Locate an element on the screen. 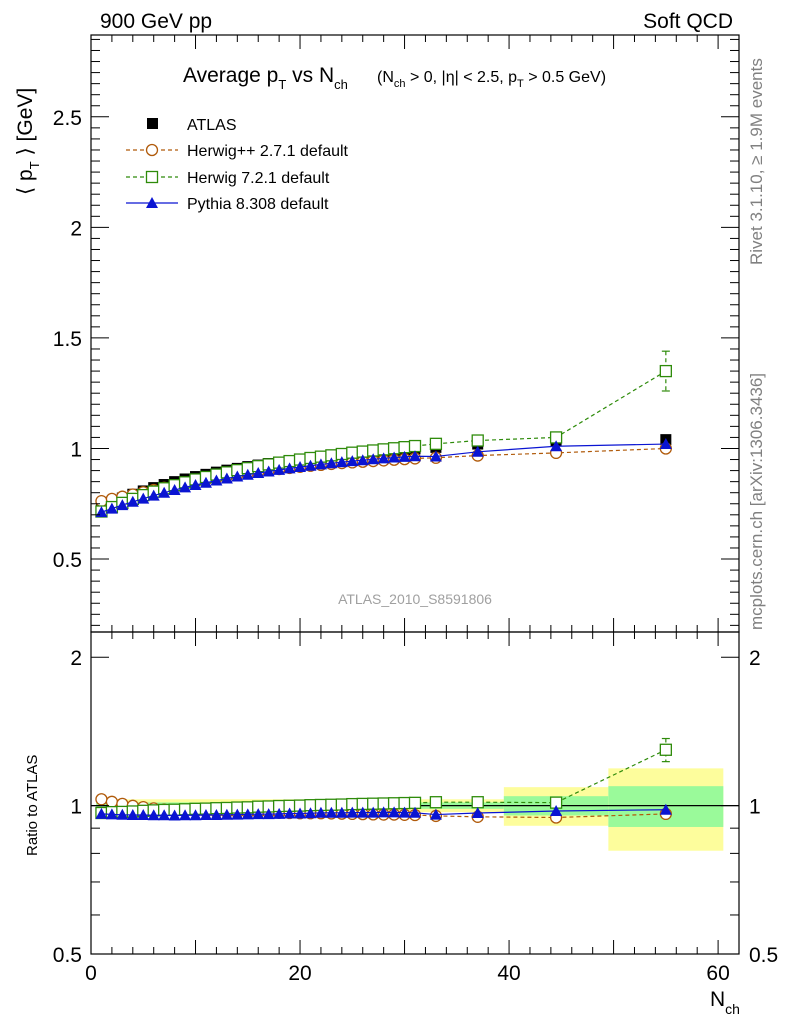 The height and width of the screenshot is (1024, 786). legend-marker-atlas is located at coordinates (152, 123).